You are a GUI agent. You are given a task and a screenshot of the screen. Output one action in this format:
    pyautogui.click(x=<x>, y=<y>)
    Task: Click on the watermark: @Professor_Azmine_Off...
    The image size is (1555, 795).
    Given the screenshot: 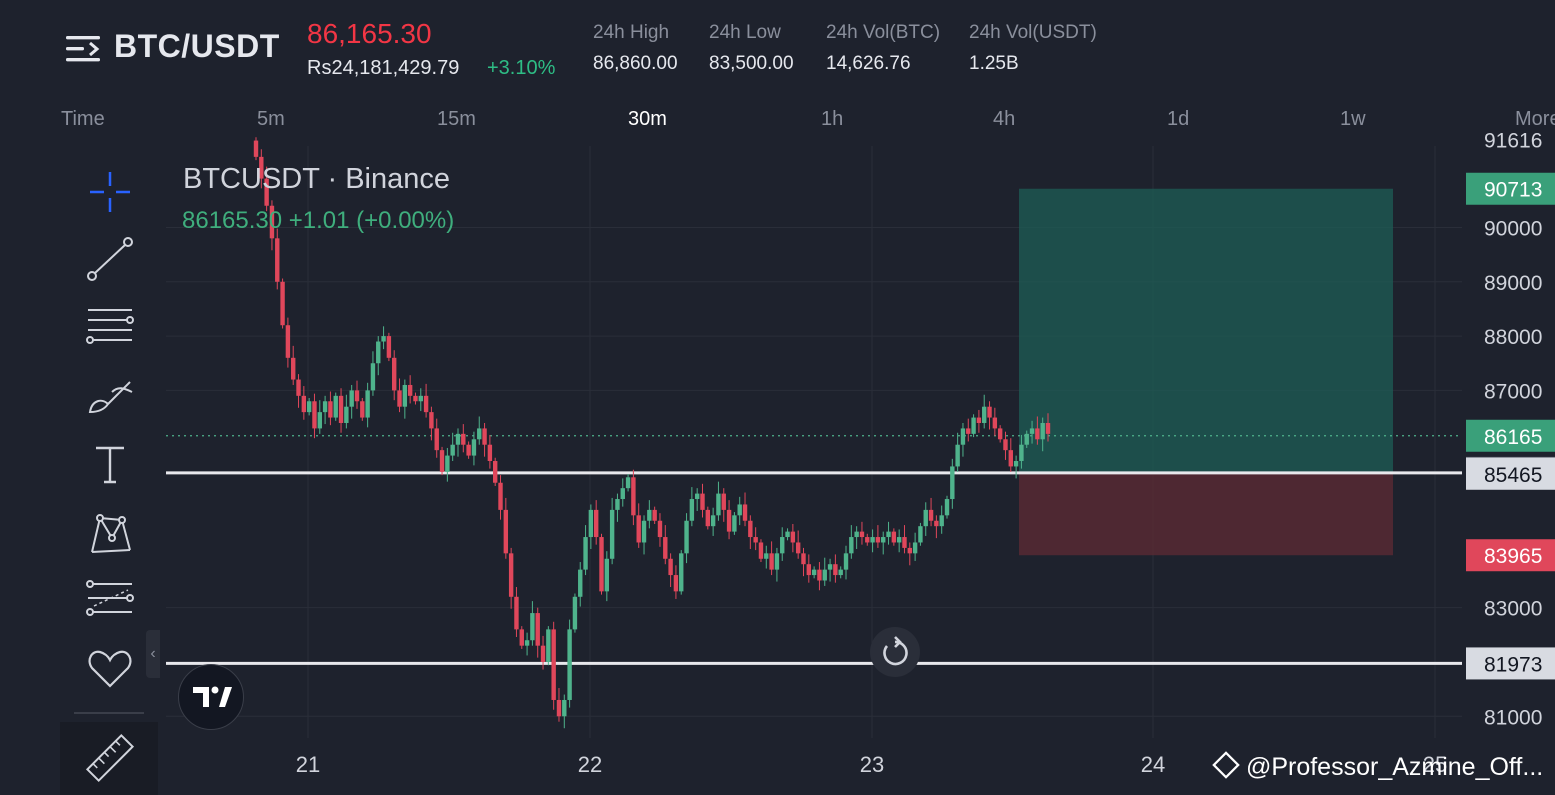 What is the action you would take?
    pyautogui.click(x=1377, y=766)
    